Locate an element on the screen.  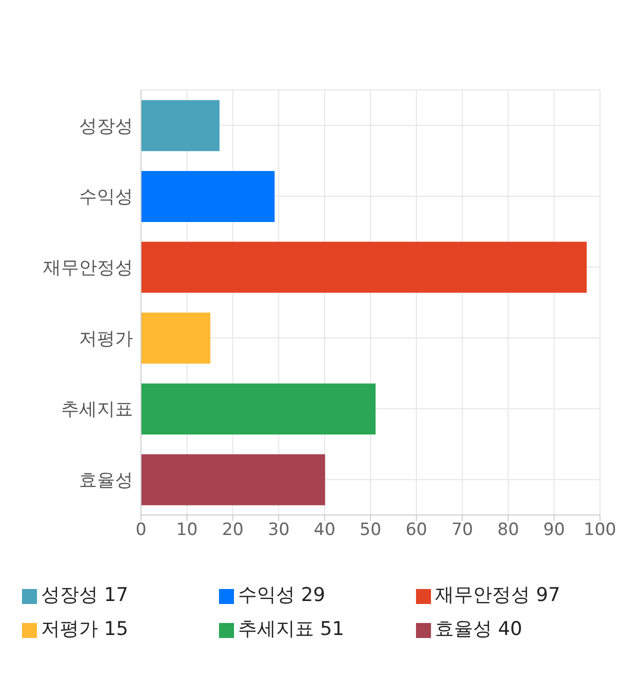
legend-label: 저평가 15 is located at coordinates (85, 629).